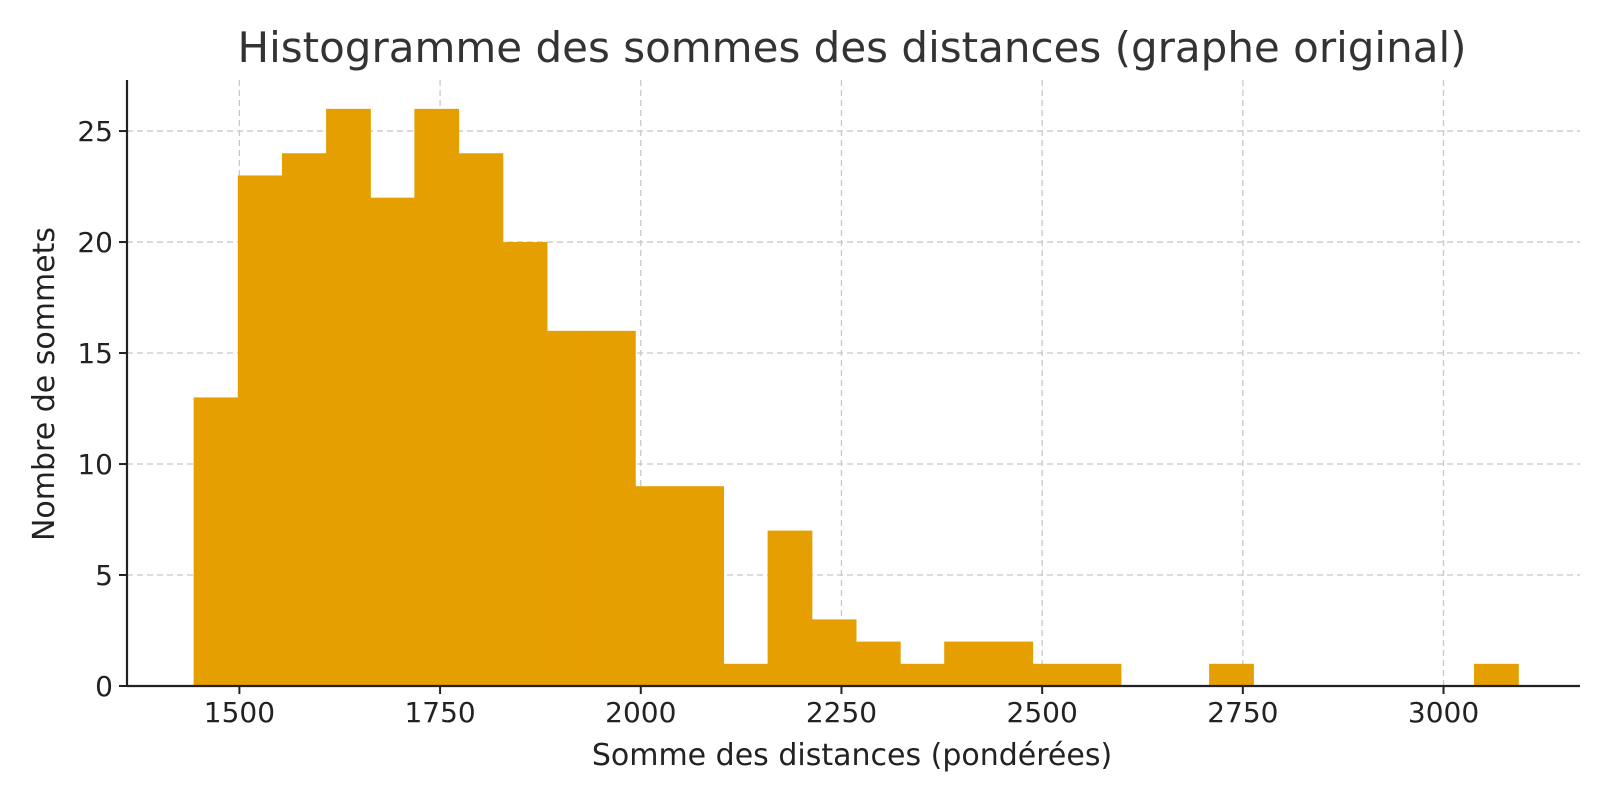  I want to click on y-tick-label-3: 15, so click(95, 353).